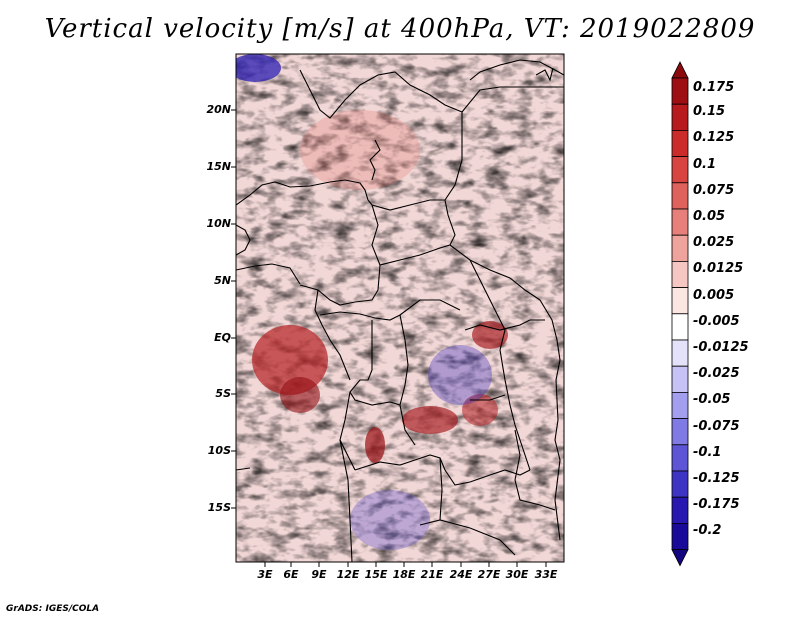  What do you see at coordinates (265, 574) in the screenshot?
I see `lon-label: 3E` at bounding box center [265, 574].